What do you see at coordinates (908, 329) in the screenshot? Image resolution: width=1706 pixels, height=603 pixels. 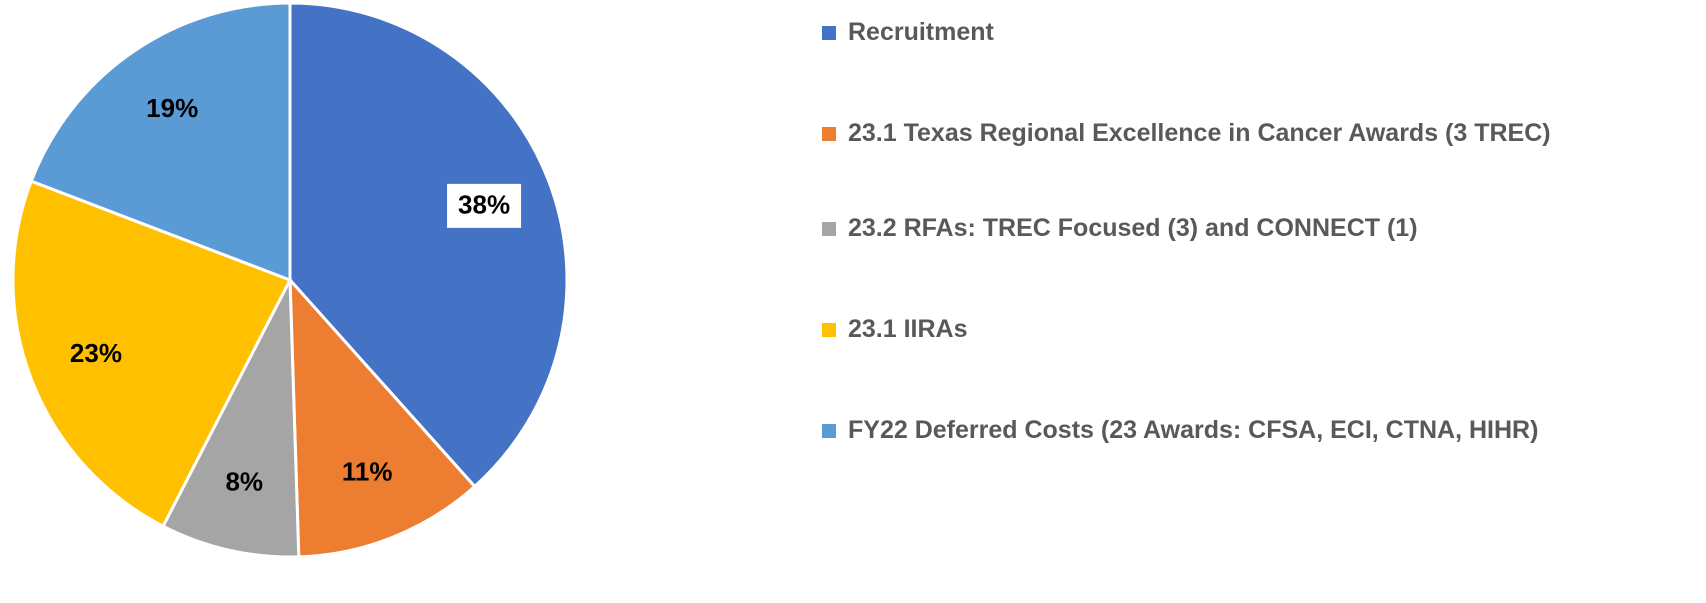 I see `legend-label: 23.1 IIRAs` at bounding box center [908, 329].